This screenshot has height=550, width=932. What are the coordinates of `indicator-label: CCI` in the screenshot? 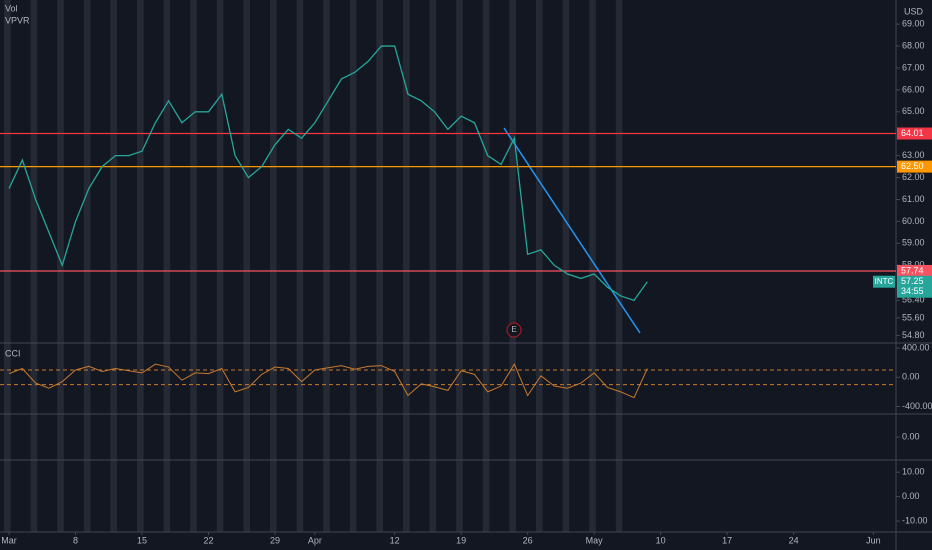 It's located at (13, 353).